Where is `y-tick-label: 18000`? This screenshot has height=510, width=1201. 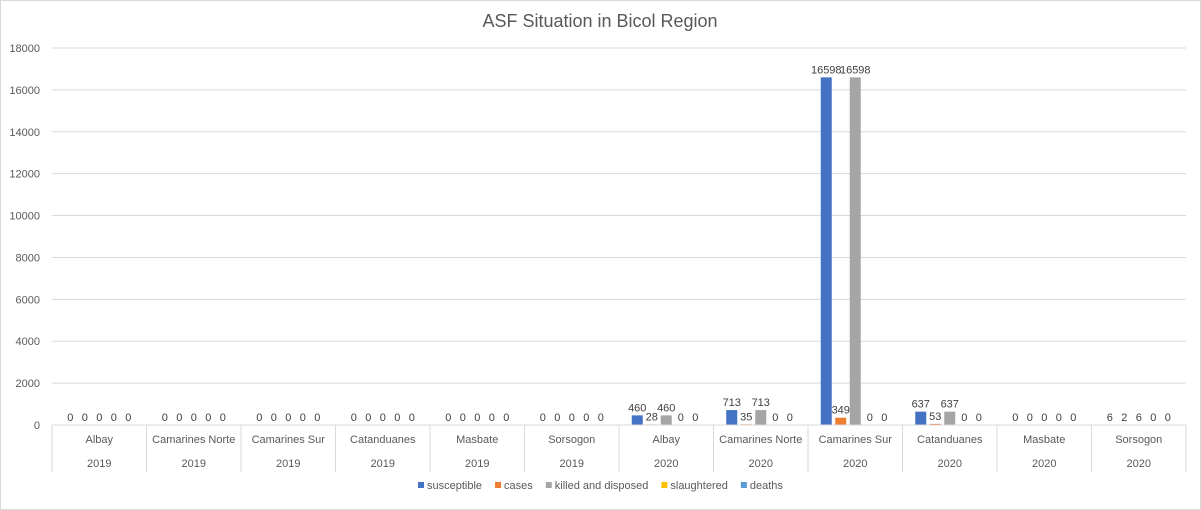
y-tick-label: 18000 is located at coordinates (24, 49).